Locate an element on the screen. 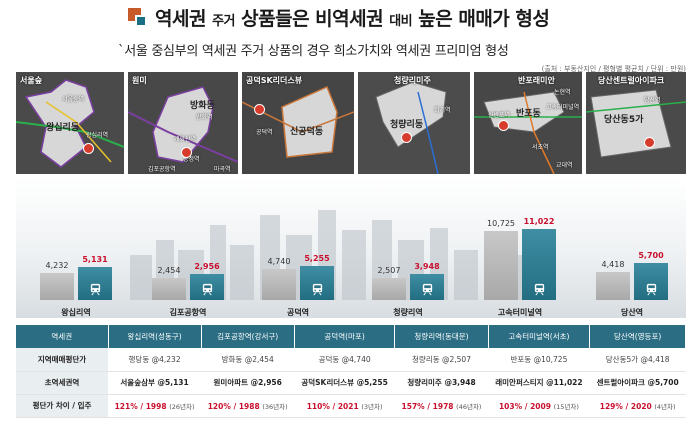 This screenshot has height=432, width=700. table-cell: 반포동 @10,725 is located at coordinates (539, 360).